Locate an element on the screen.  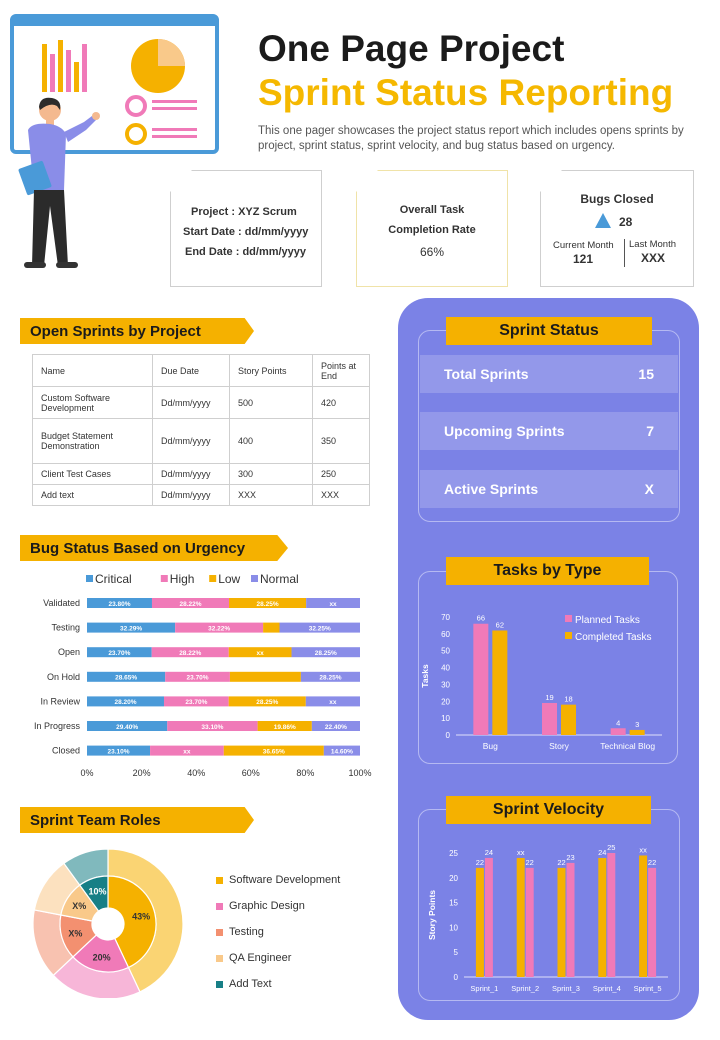
data-label: 32.29% is located at coordinates (131, 628).